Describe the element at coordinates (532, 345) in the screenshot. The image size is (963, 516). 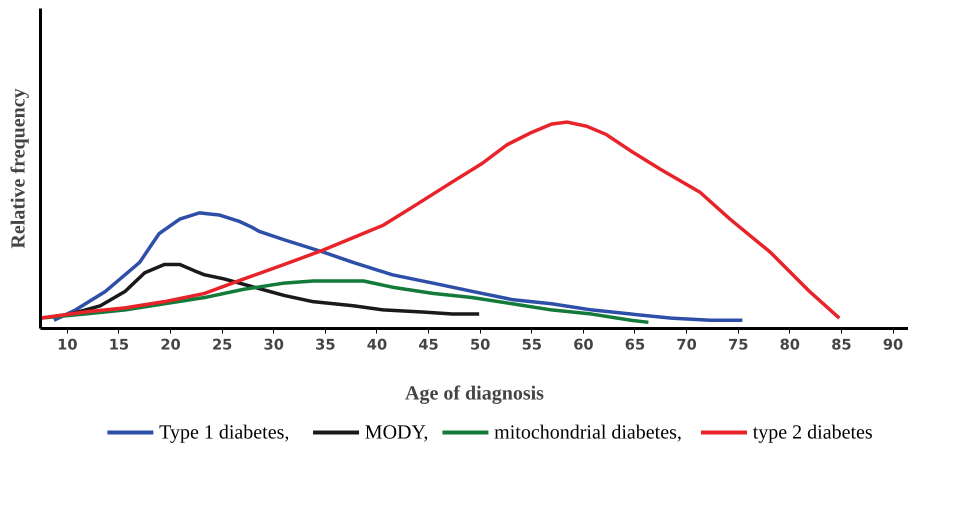
I see `x-tick-label: 55` at that location.